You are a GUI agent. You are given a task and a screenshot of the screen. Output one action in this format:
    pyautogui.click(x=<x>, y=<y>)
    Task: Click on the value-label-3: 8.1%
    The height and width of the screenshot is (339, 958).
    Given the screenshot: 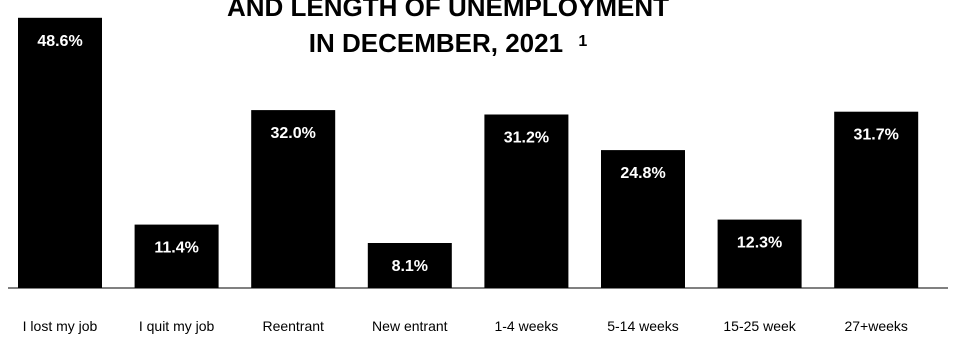 What is the action you would take?
    pyautogui.click(x=410, y=266)
    